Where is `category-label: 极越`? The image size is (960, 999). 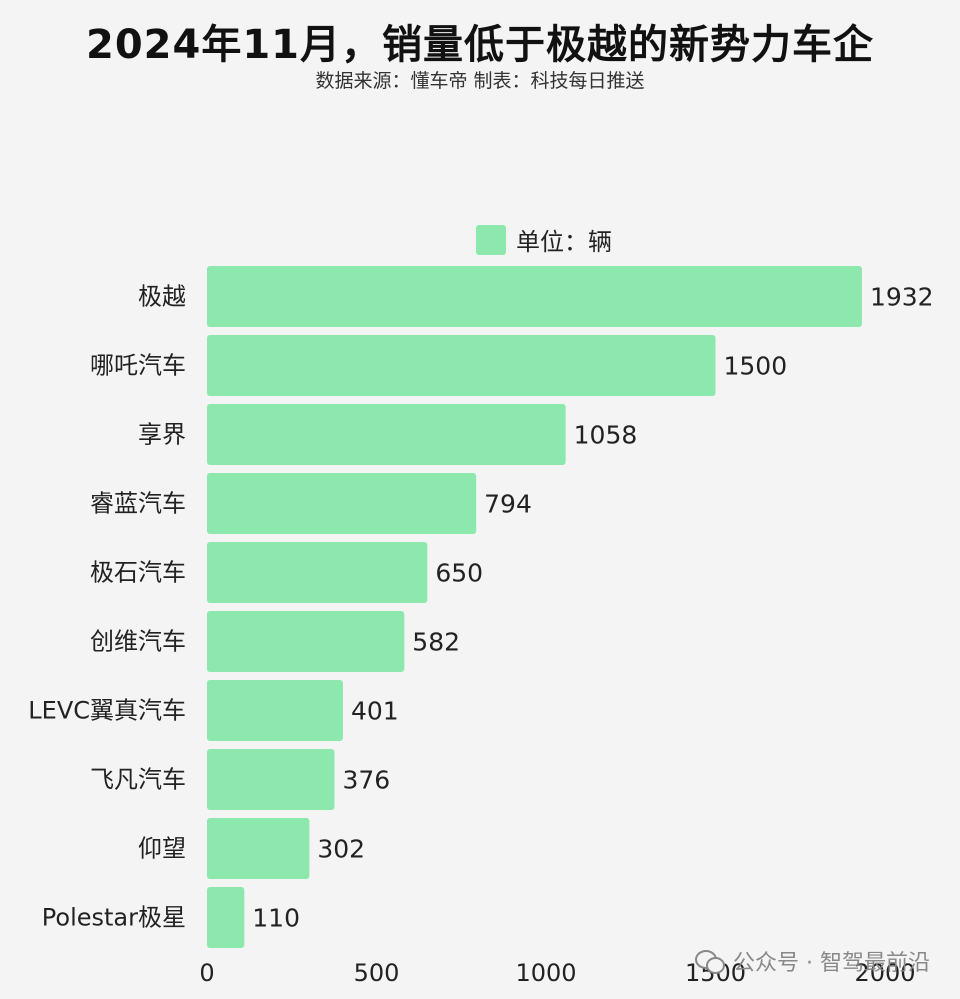
category-label: 极越 is located at coordinates (162, 297).